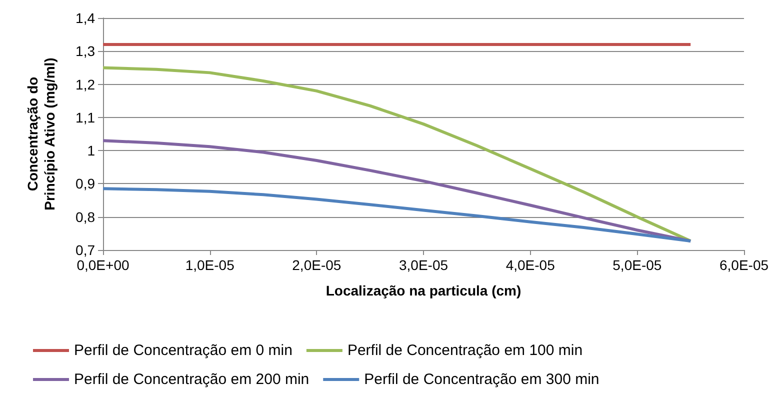  I want to click on x-tick-label: 5,0E-05, so click(637, 265).